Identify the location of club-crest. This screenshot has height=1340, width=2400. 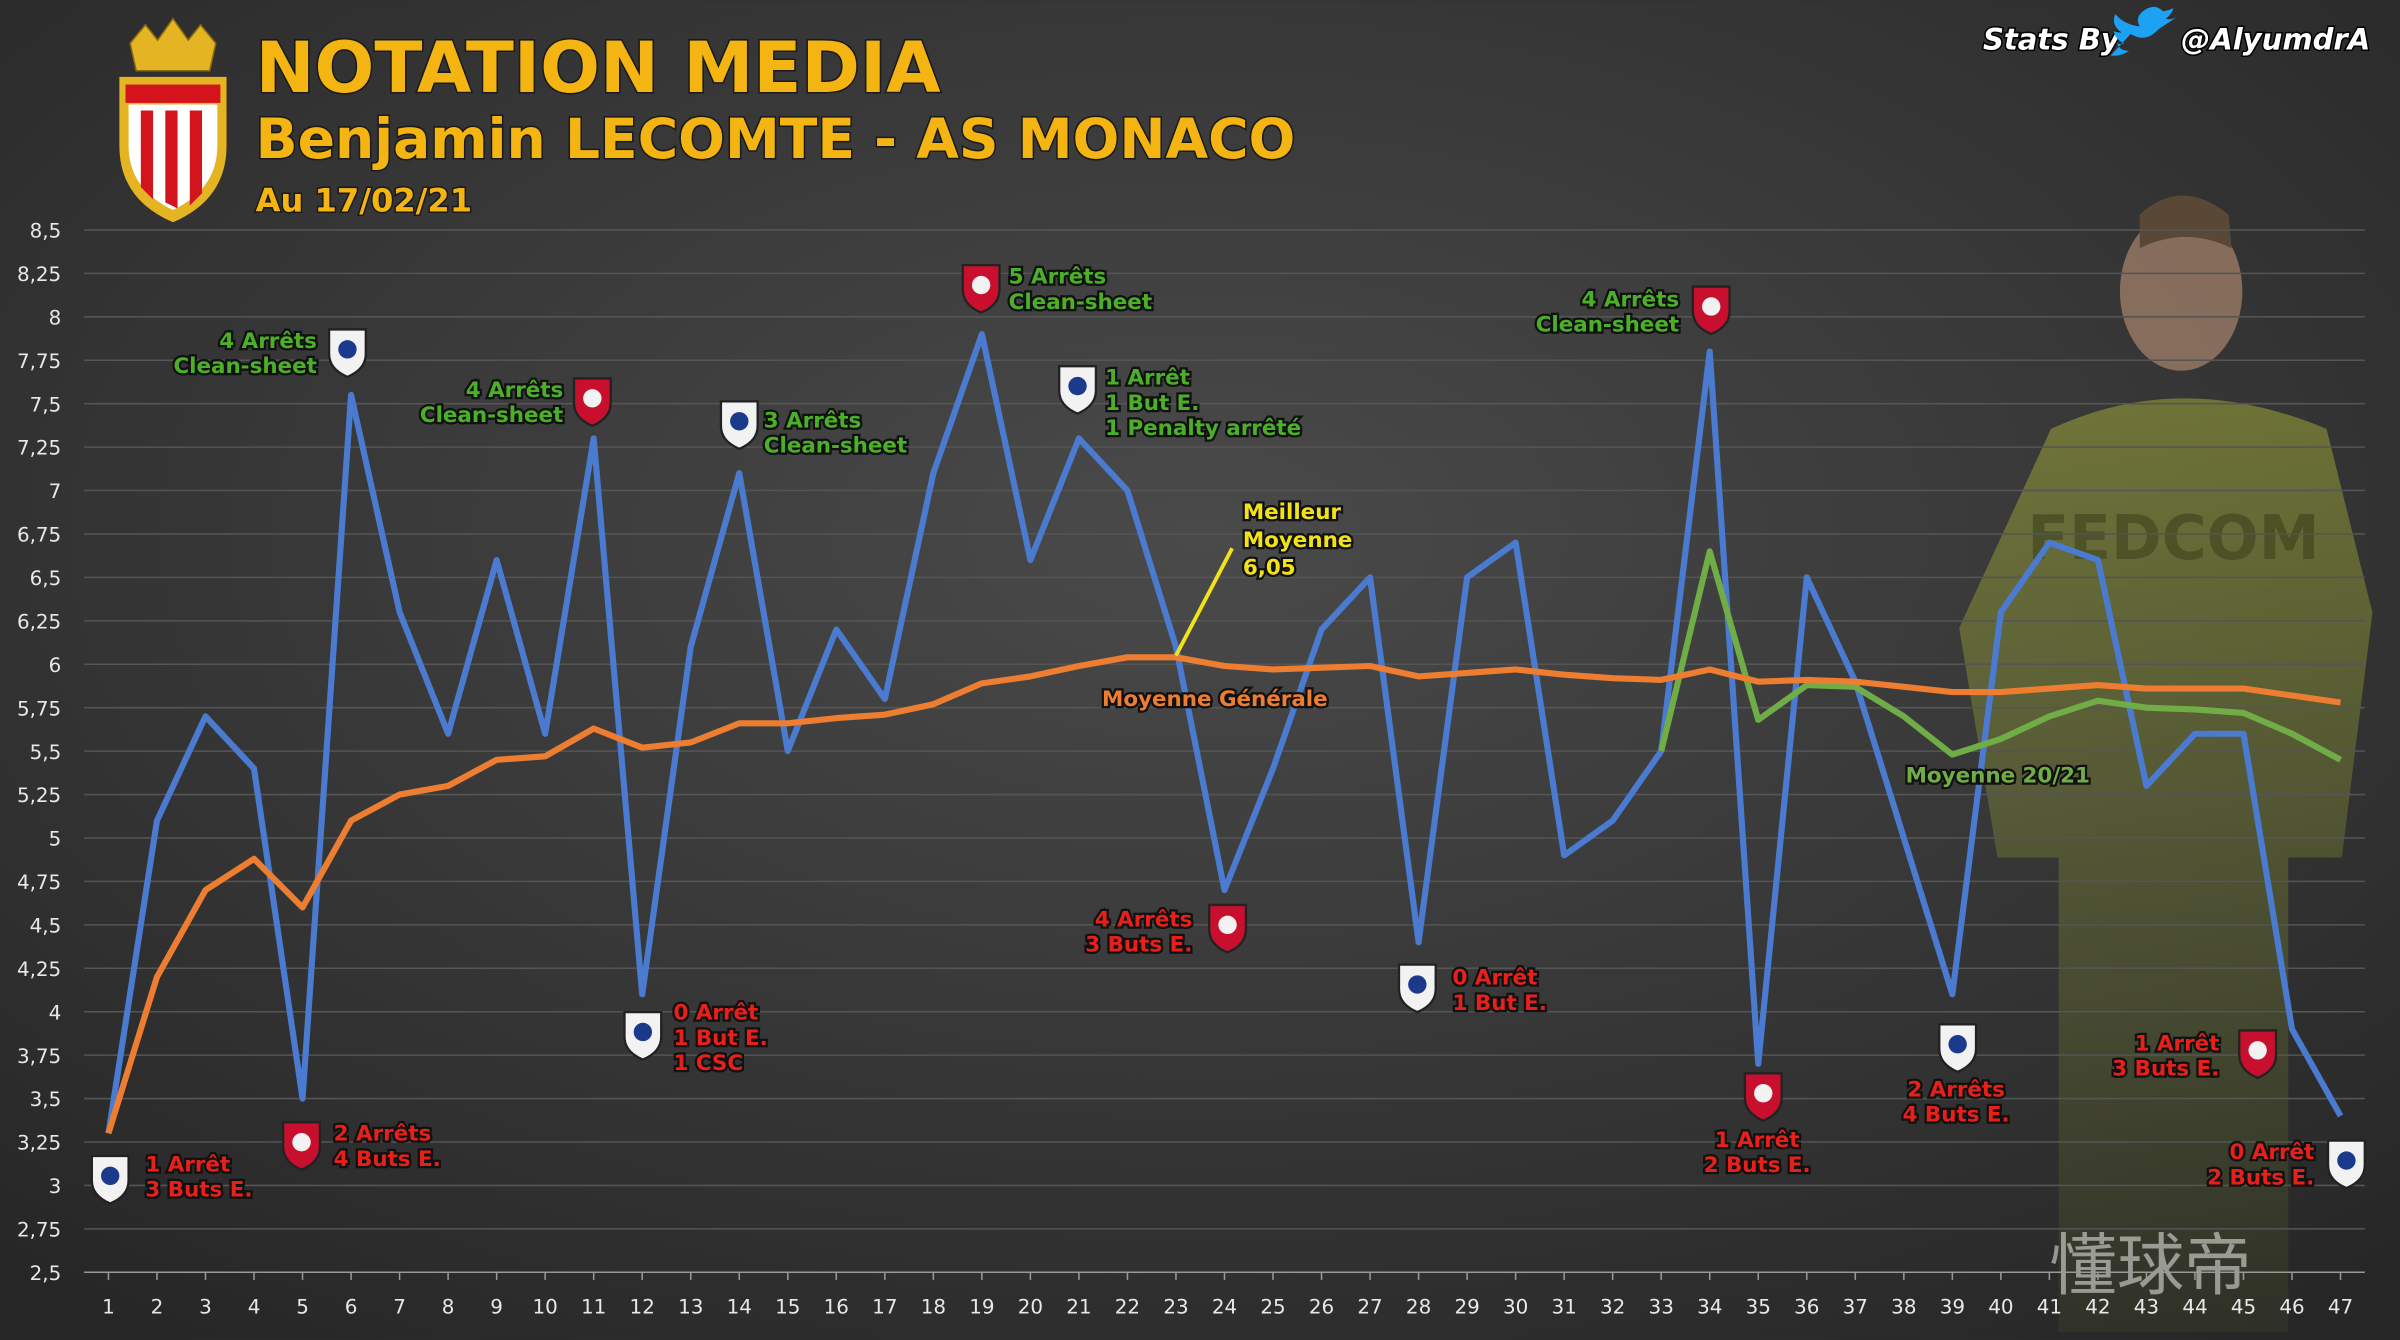
(173, 120).